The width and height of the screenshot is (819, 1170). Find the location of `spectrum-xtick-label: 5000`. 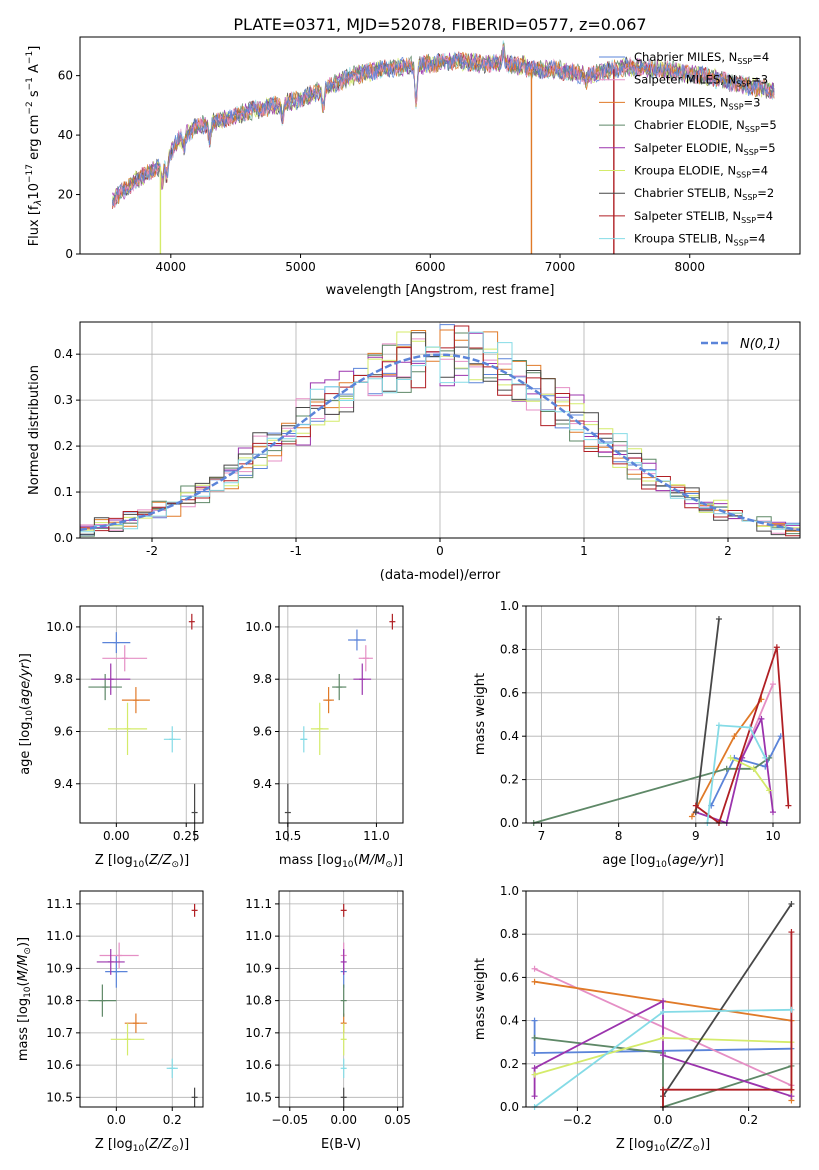

spectrum-xtick-label: 5000 is located at coordinates (300, 267).